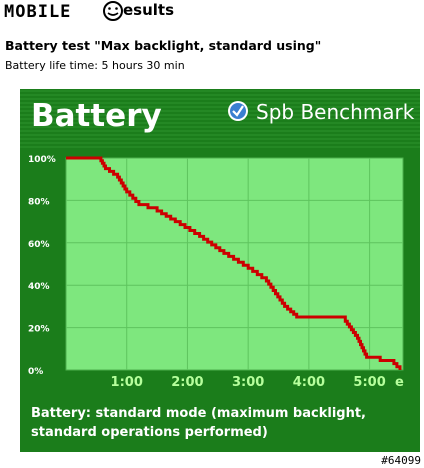 The width and height of the screenshot is (424, 468). What do you see at coordinates (399, 382) in the screenshot?
I see `x-axis-suffix: e` at bounding box center [399, 382].